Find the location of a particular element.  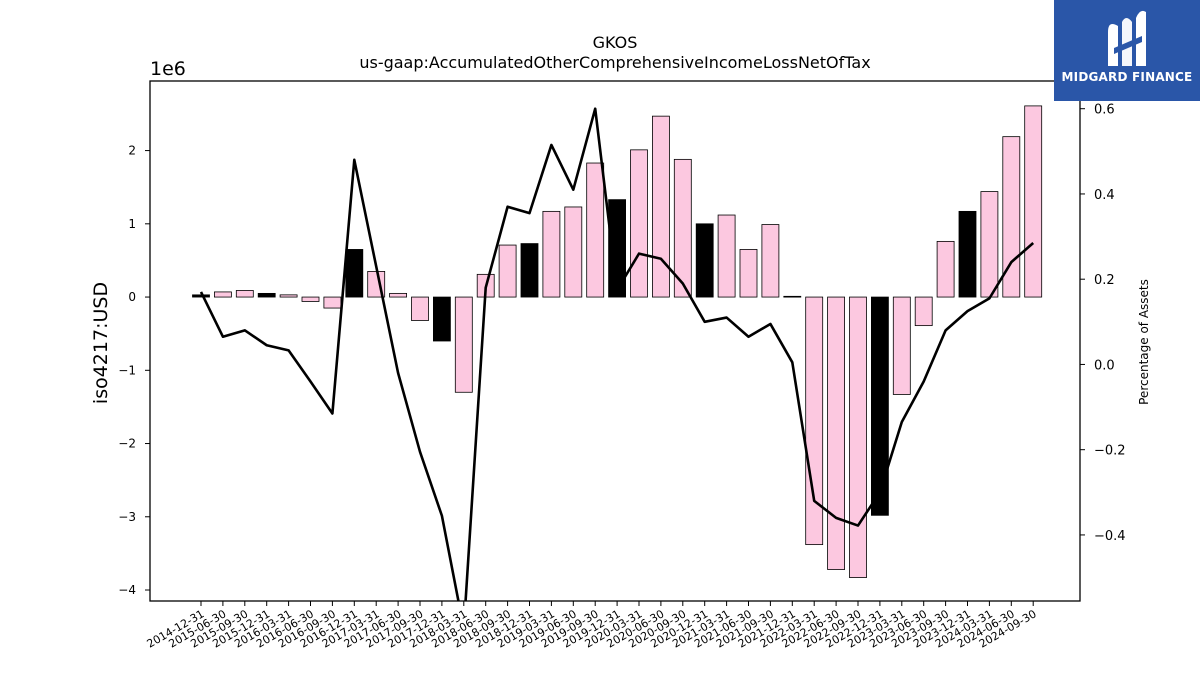

y-tick-label: −3 is located at coordinates (127, 517).